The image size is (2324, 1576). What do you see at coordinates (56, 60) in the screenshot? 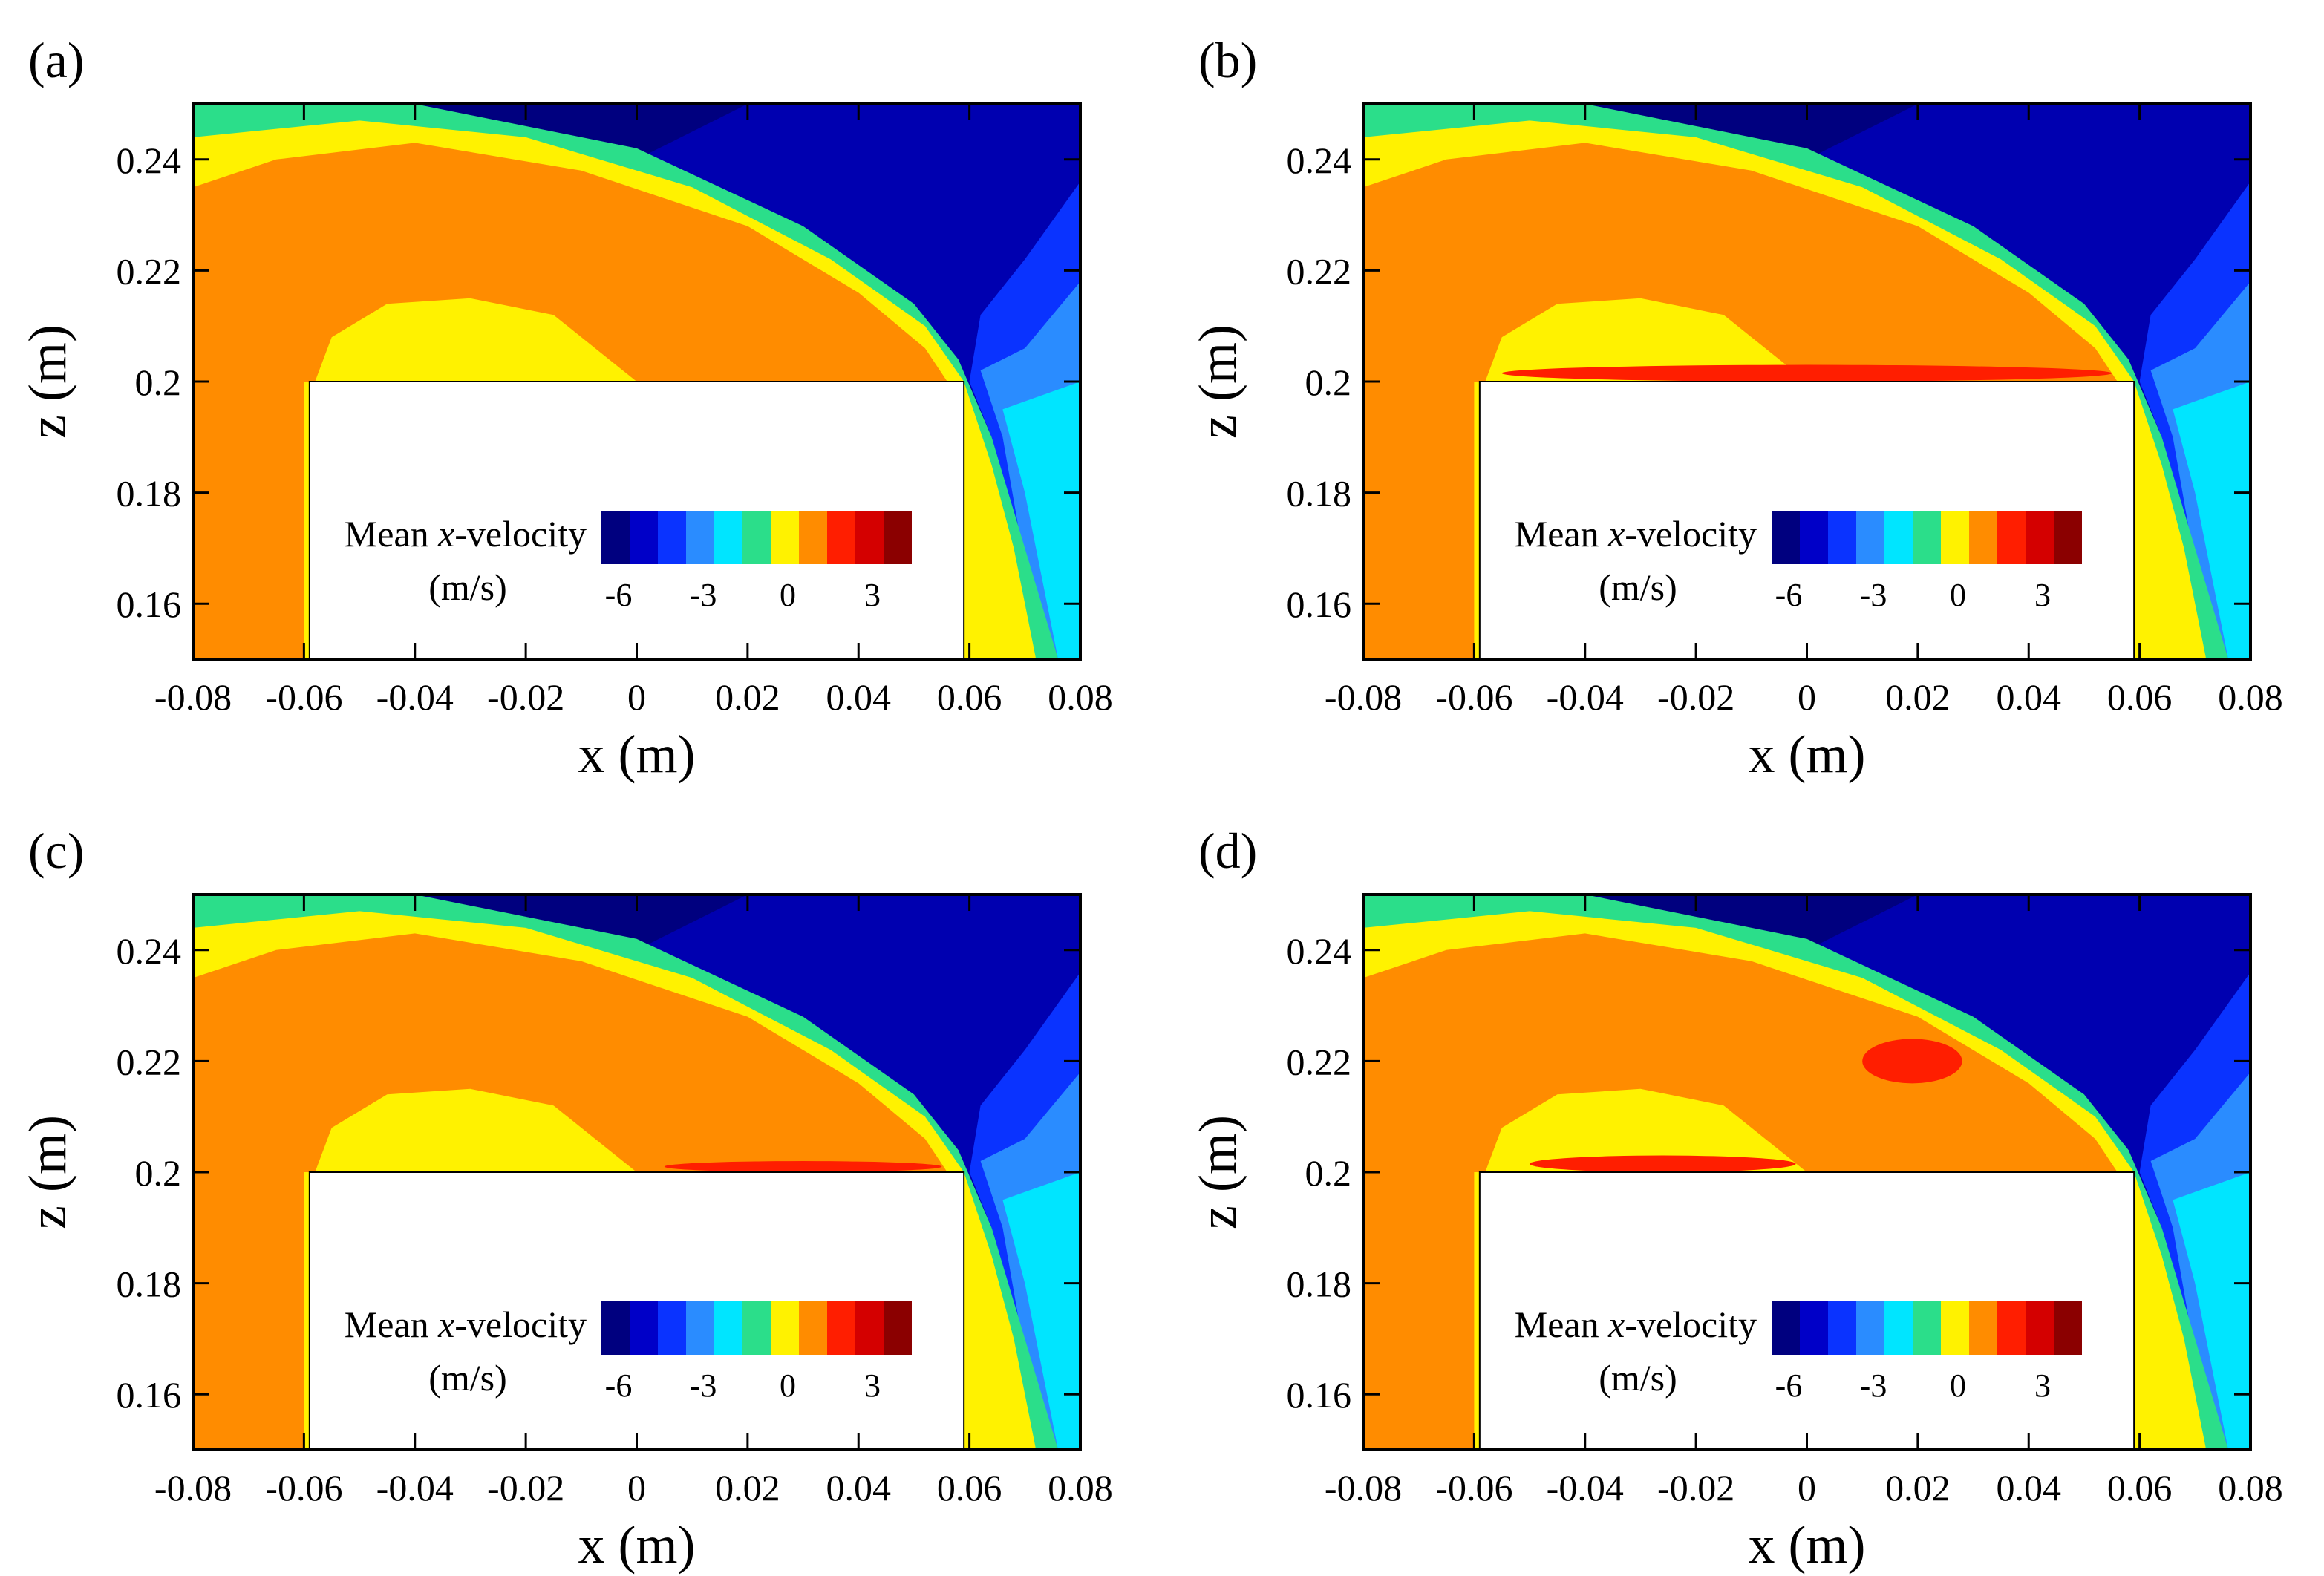
I see `panel-label: (a)` at bounding box center [56, 60].